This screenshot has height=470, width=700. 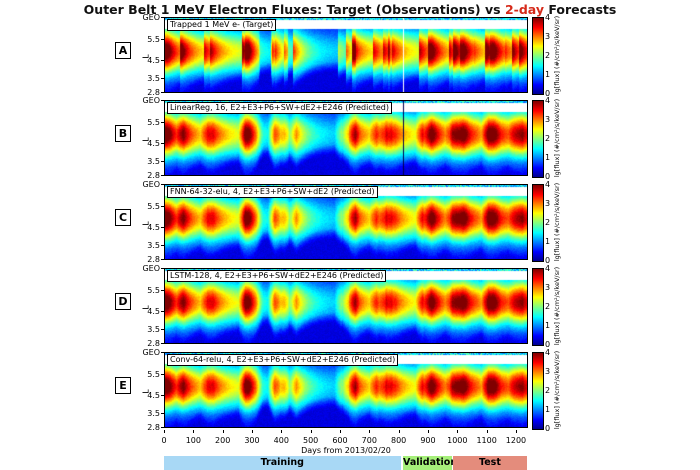 What do you see at coordinates (369, 440) in the screenshot?
I see `x-tick-label: 700` at bounding box center [369, 440].